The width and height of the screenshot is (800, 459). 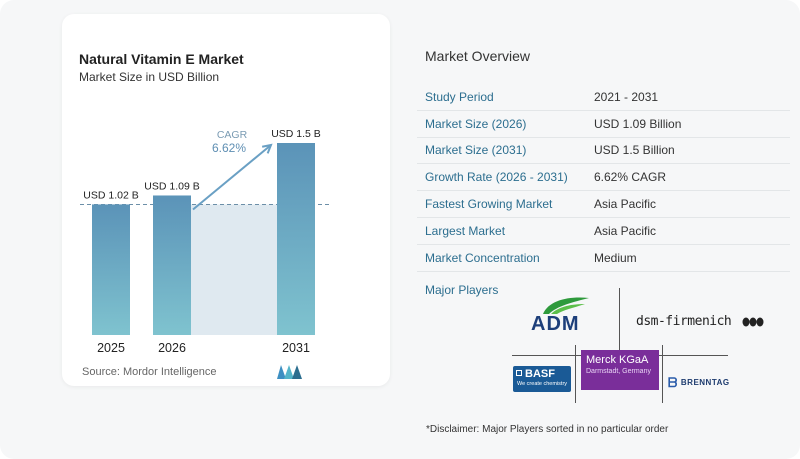 What do you see at coordinates (705, 383) in the screenshot?
I see `brenntag-logo-text: BRENNTAG` at bounding box center [705, 383].